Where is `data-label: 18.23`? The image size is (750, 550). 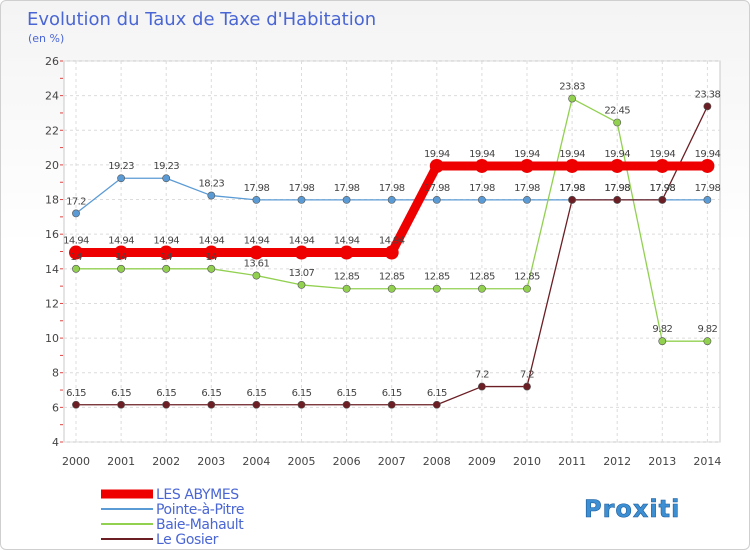 data-label: 18.23 is located at coordinates (211, 184).